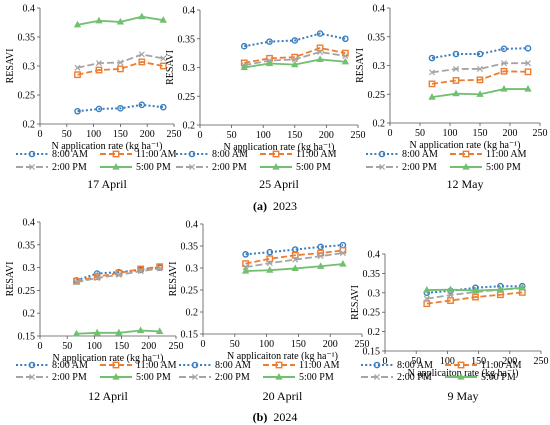  Describe the element at coordinates (463, 396) in the screenshot. I see `chart-title: 9 May` at that location.